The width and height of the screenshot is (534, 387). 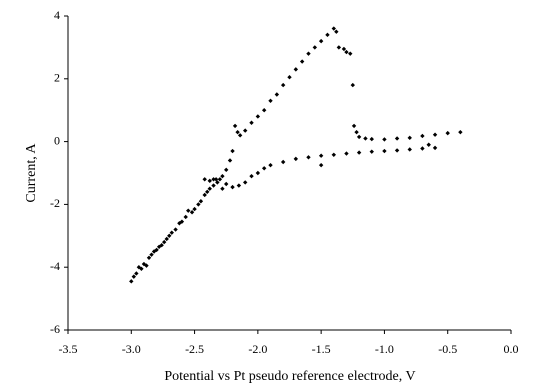 I want to click on y-tick-label: -2, so click(x=55, y=203).